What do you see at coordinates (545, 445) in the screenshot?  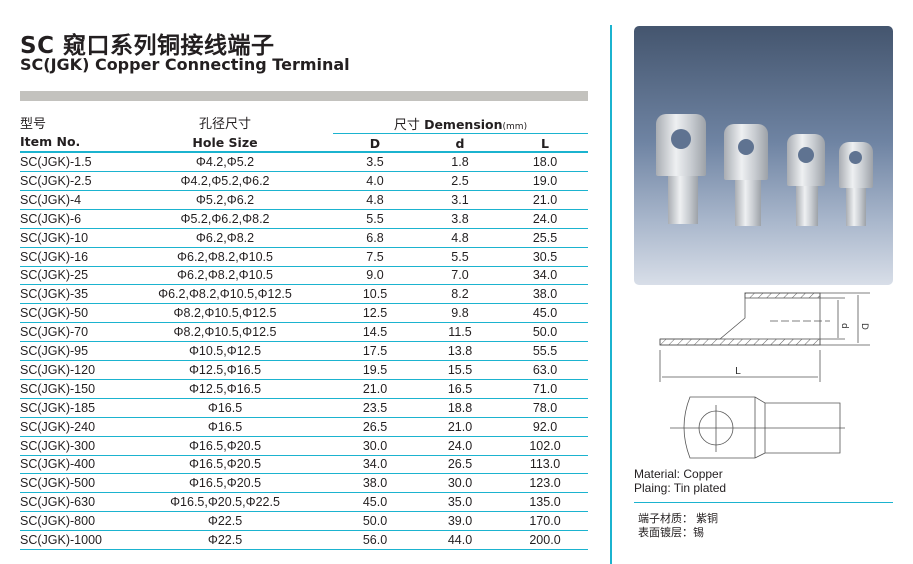 I see `dim-L: 102.0` at bounding box center [545, 445].